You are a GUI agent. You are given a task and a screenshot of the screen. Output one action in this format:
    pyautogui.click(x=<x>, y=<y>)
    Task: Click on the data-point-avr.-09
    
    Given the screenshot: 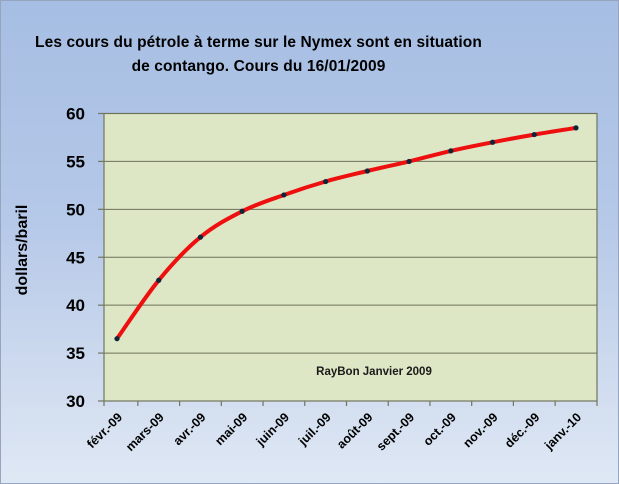 What is the action you would take?
    pyautogui.click(x=200, y=237)
    